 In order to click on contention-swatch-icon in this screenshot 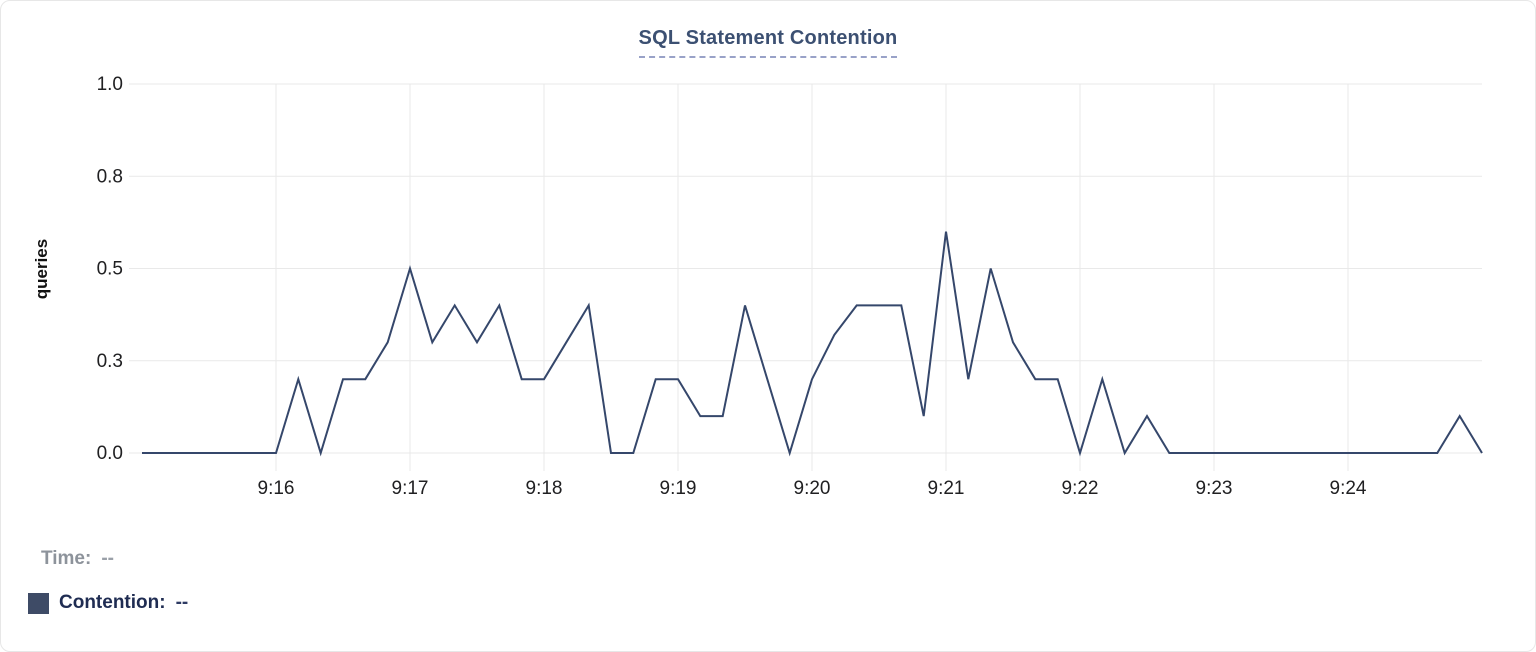, I will do `click(38, 603)`.